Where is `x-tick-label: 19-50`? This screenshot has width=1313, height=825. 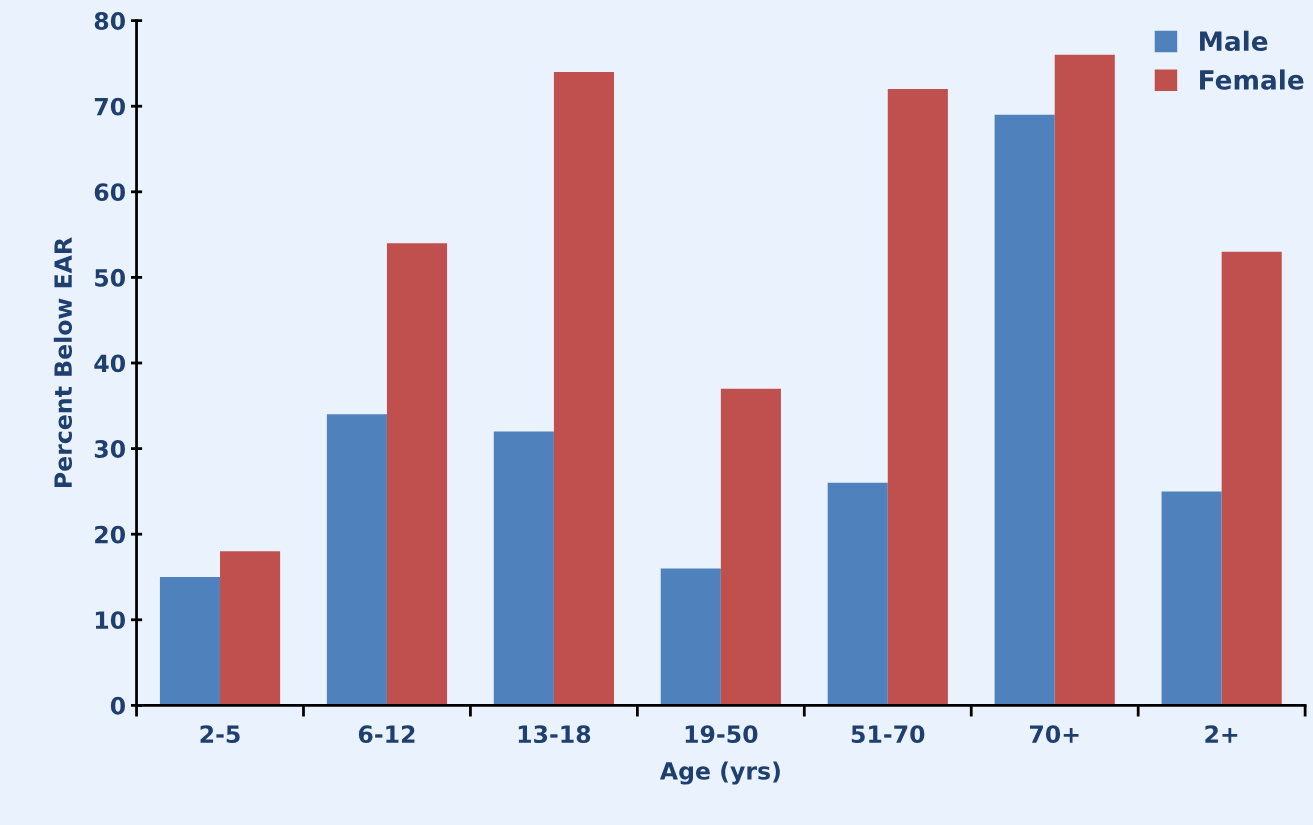
x-tick-label: 19-50 is located at coordinates (721, 734).